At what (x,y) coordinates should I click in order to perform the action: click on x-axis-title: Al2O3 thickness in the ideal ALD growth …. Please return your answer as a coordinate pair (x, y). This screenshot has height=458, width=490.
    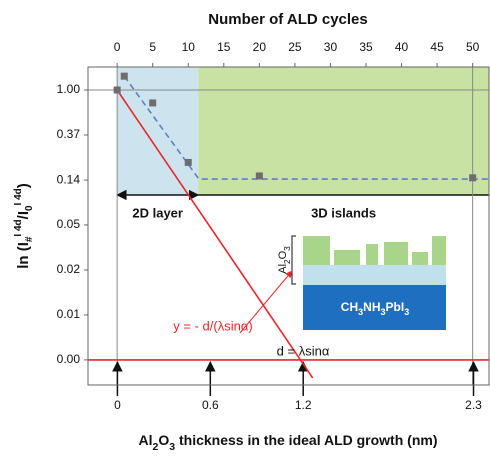
    Looking at the image, I should click on (288, 442).